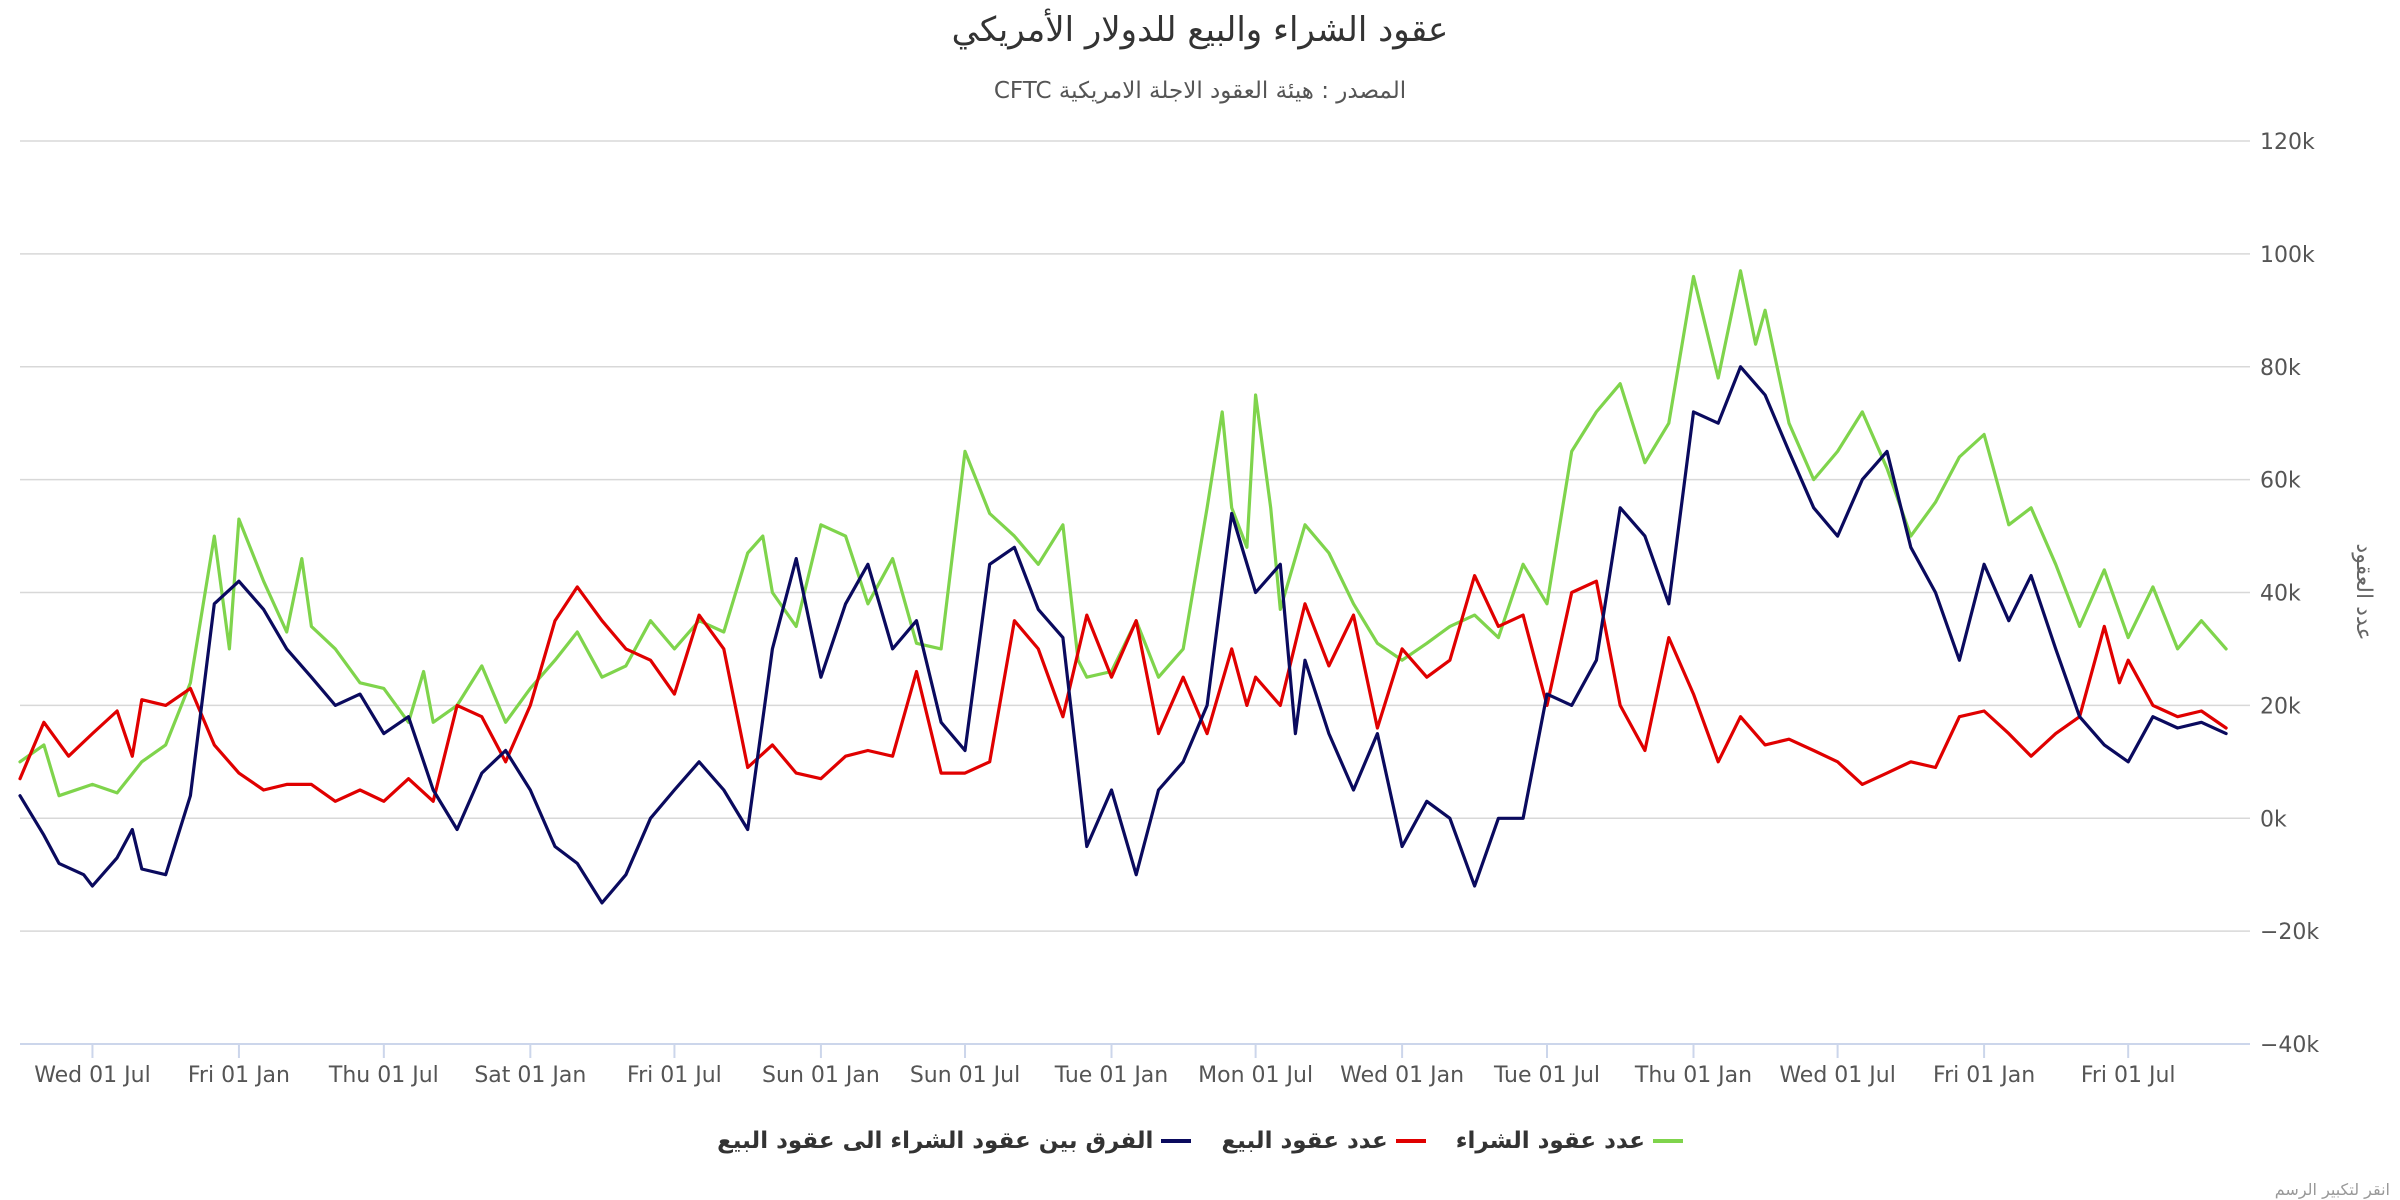  Describe the element at coordinates (2280, 368) in the screenshot. I see `y-tick-label: 80k` at that location.